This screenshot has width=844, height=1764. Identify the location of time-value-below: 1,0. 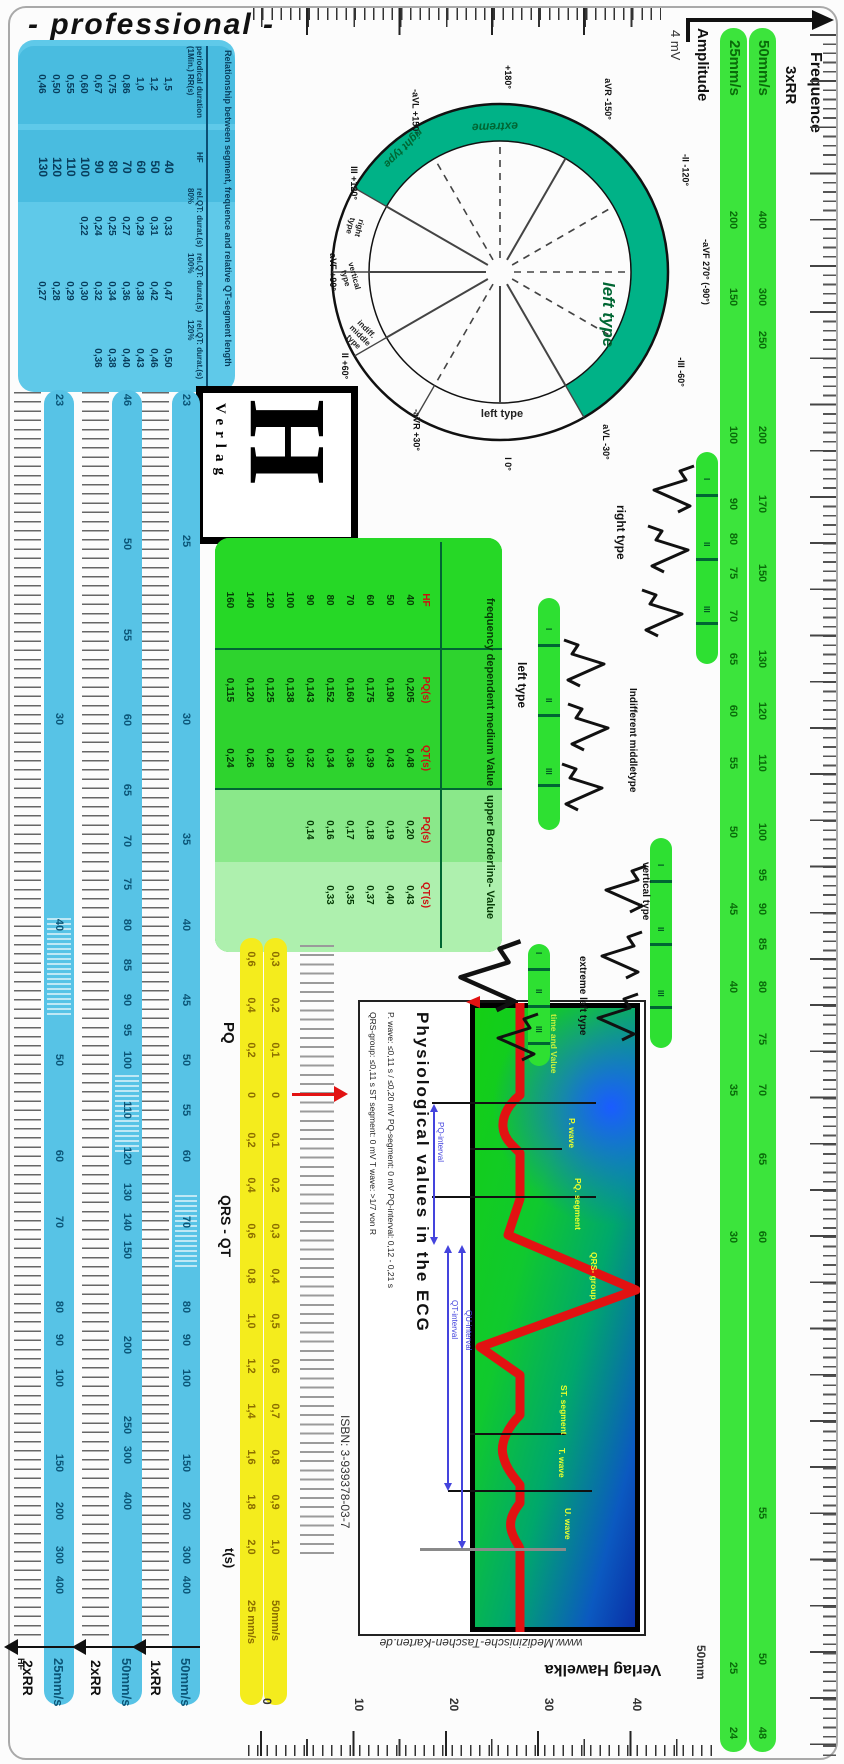
(275, 1547).